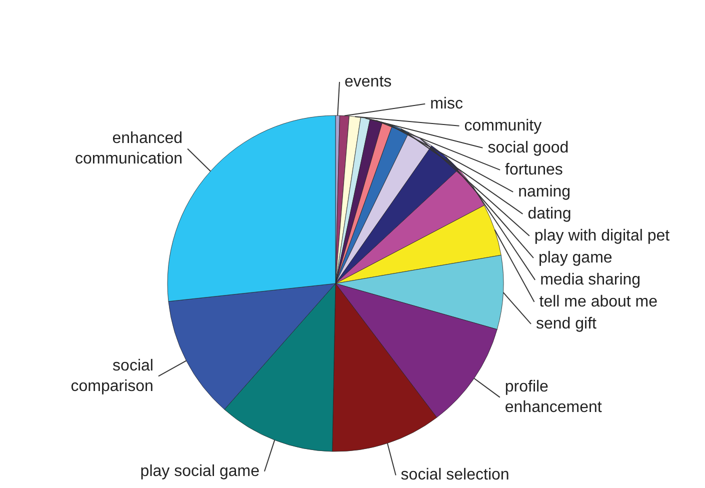 This screenshot has width=705, height=488. I want to click on slice-label: profile enhancement, so click(553, 397).